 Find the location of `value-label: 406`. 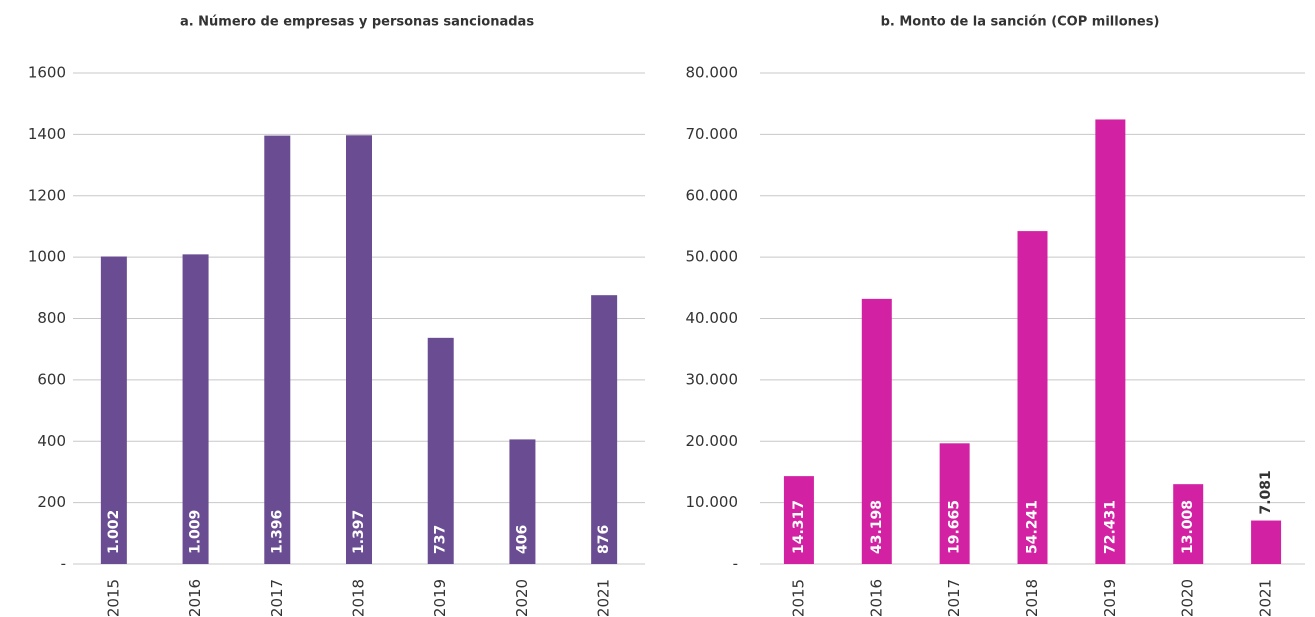

value-label: 406 is located at coordinates (522, 539).